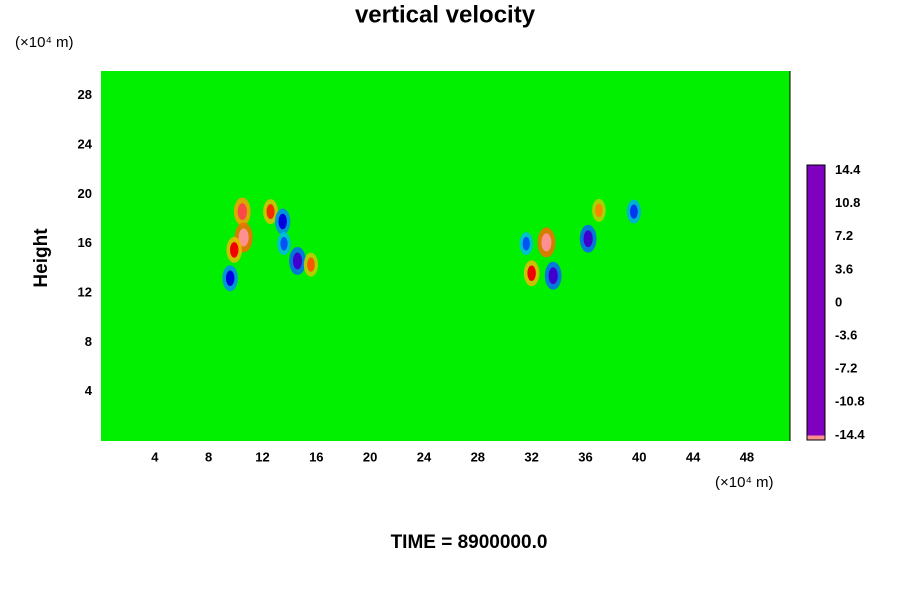 Image resolution: width=900 pixels, height=600 pixels. Describe the element at coordinates (89, 390) in the screenshot. I see `y-tick-label: 4` at that location.